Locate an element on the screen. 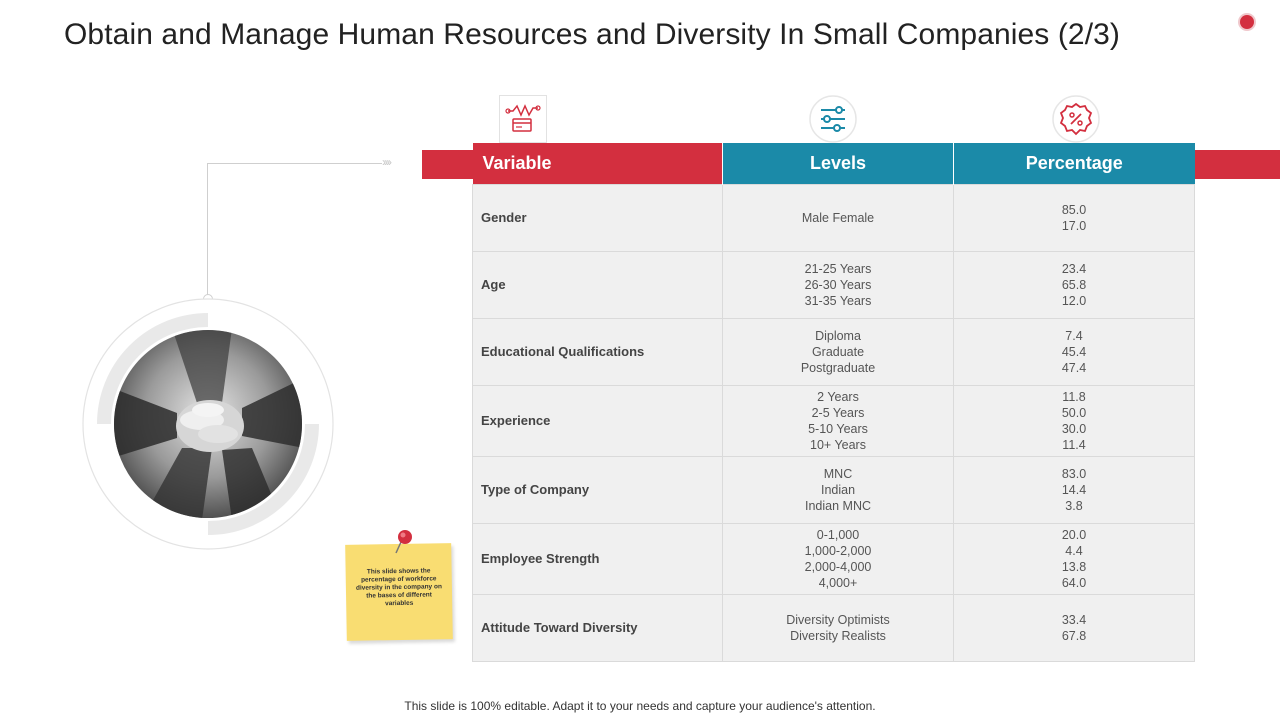  level-value: MNC is located at coordinates (838, 474).